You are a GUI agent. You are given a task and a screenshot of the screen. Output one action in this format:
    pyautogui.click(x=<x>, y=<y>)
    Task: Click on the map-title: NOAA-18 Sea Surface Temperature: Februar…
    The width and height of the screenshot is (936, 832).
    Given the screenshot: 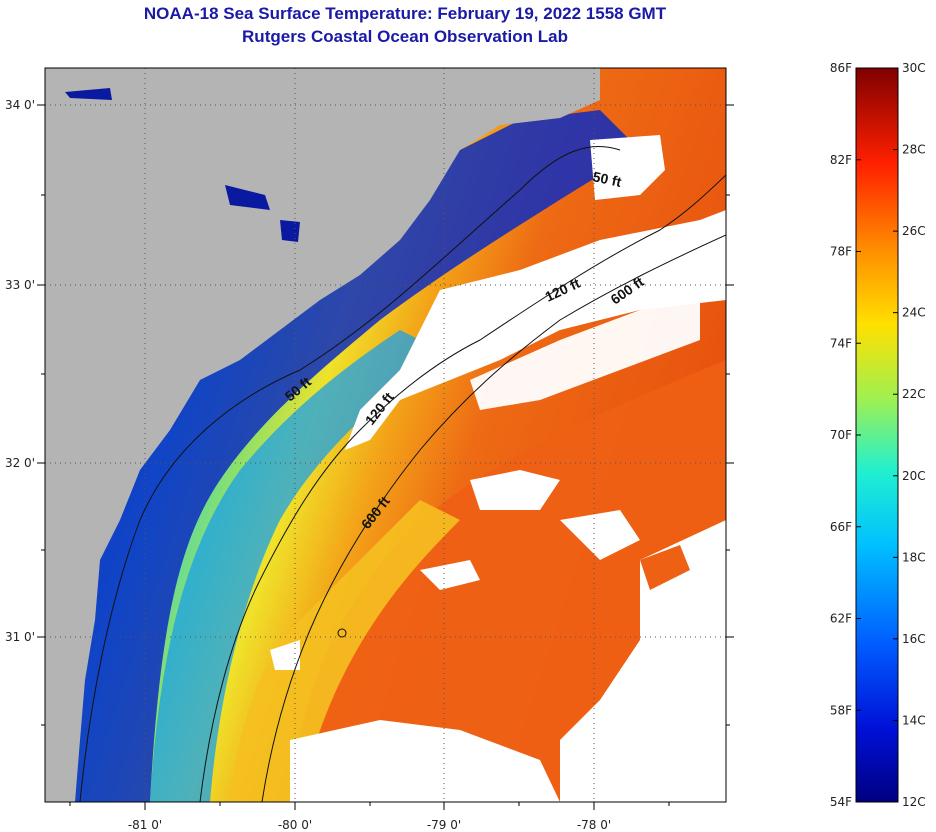 What is the action you would take?
    pyautogui.click(x=405, y=13)
    